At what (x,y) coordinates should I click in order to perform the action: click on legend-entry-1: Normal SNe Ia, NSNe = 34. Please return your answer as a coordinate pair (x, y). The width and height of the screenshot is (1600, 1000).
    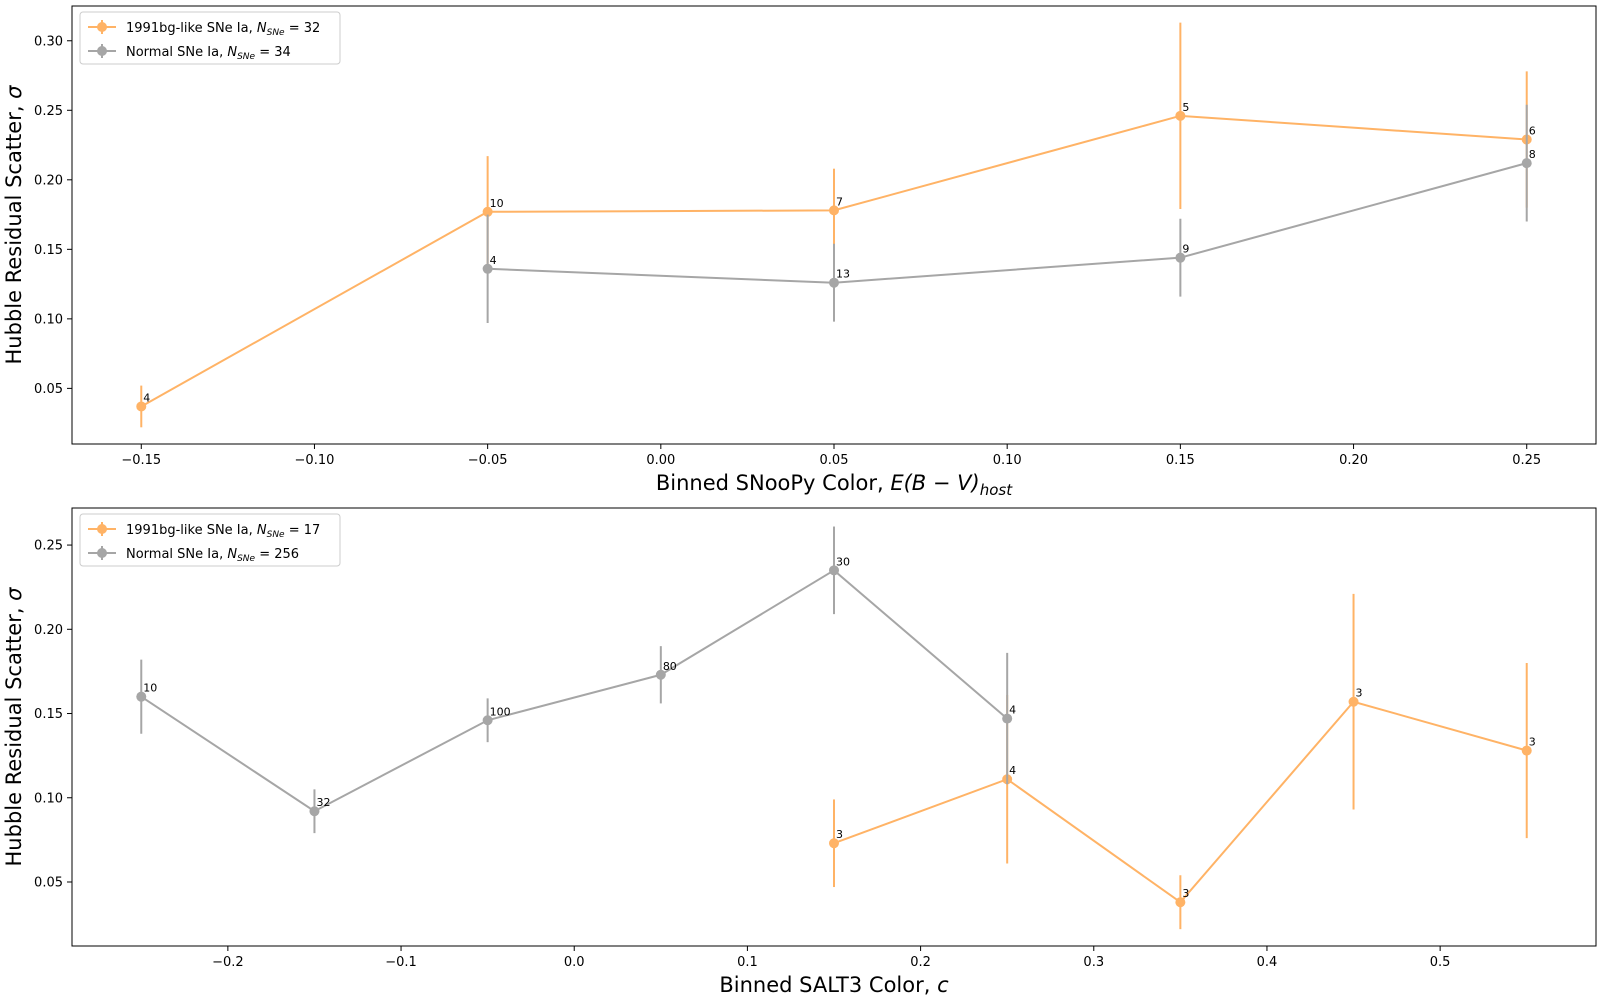
    Looking at the image, I should click on (189, 53).